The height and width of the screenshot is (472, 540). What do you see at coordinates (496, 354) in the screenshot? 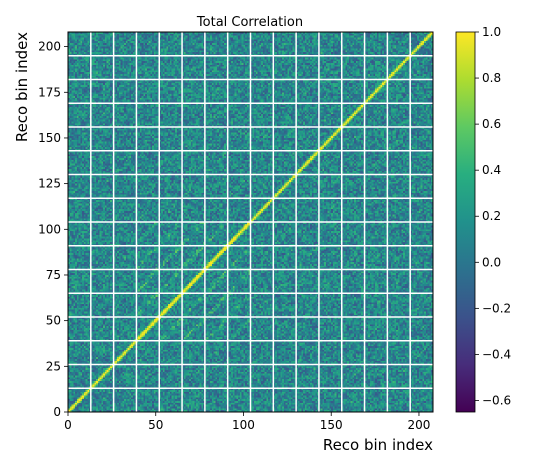
I see `colorbar-tick-label: −0.4` at bounding box center [496, 354].